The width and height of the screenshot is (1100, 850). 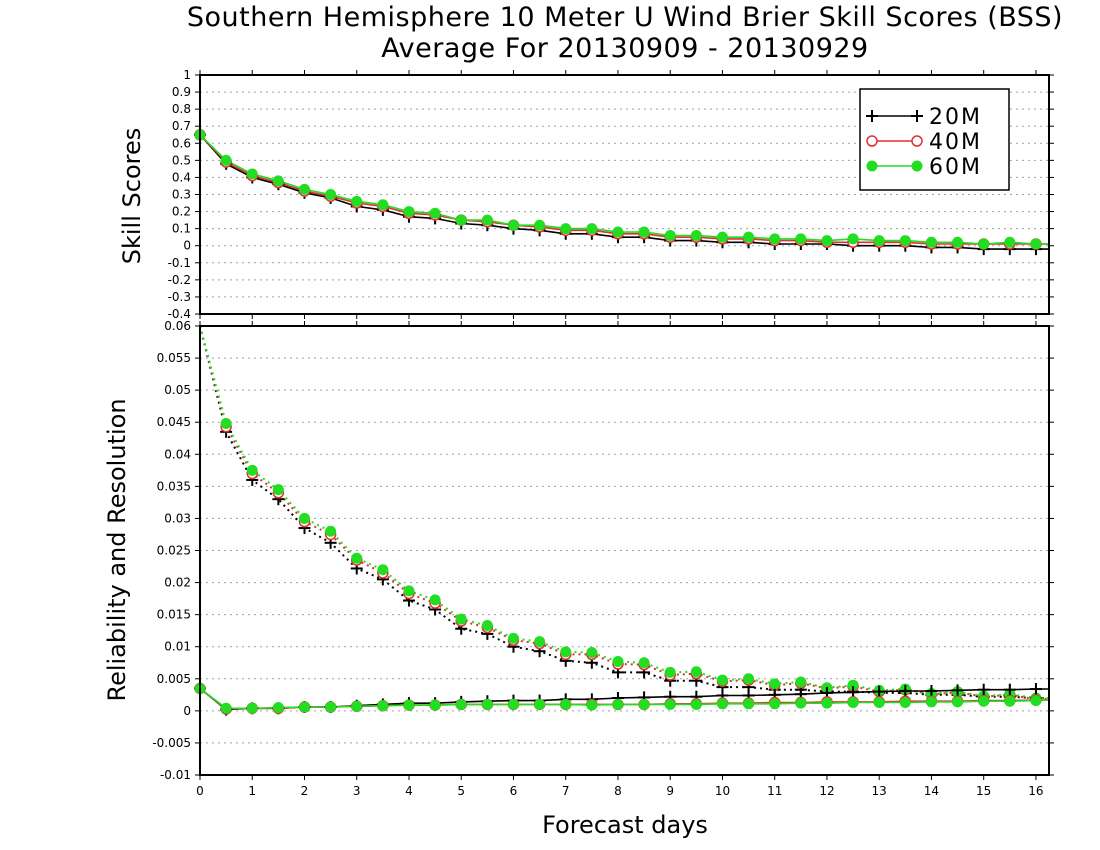 I want to click on x-tick-label: 15, so click(x=983, y=791).